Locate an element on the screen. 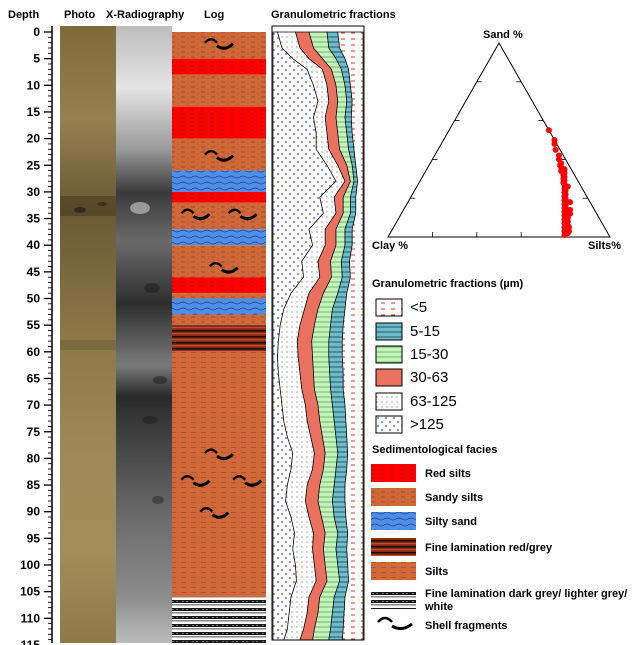  depth-tick-label: 0 is located at coordinates (36, 32).